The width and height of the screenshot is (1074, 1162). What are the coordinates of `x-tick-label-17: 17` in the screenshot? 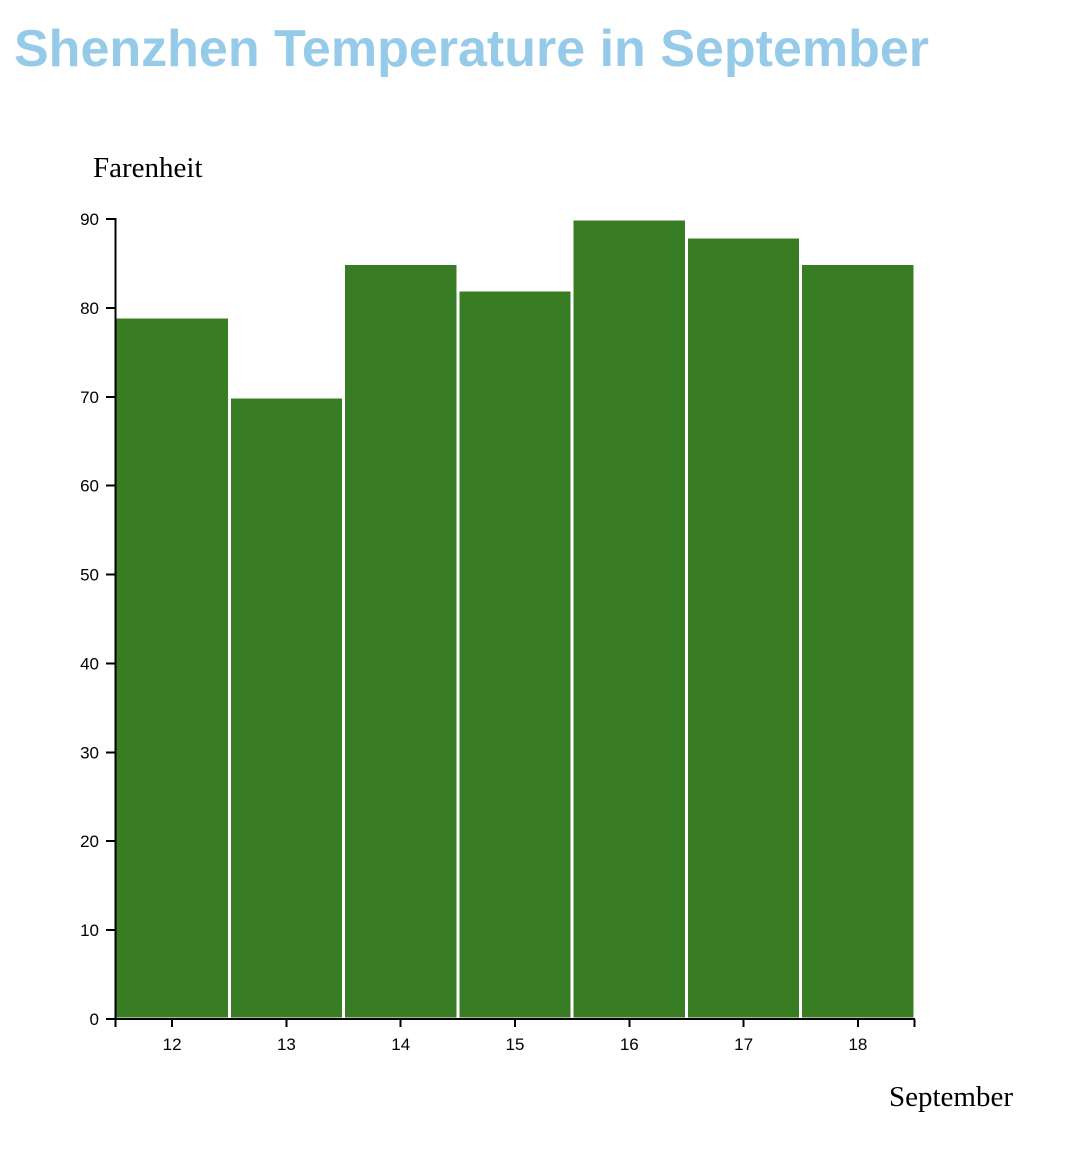 It's located at (743, 1044).